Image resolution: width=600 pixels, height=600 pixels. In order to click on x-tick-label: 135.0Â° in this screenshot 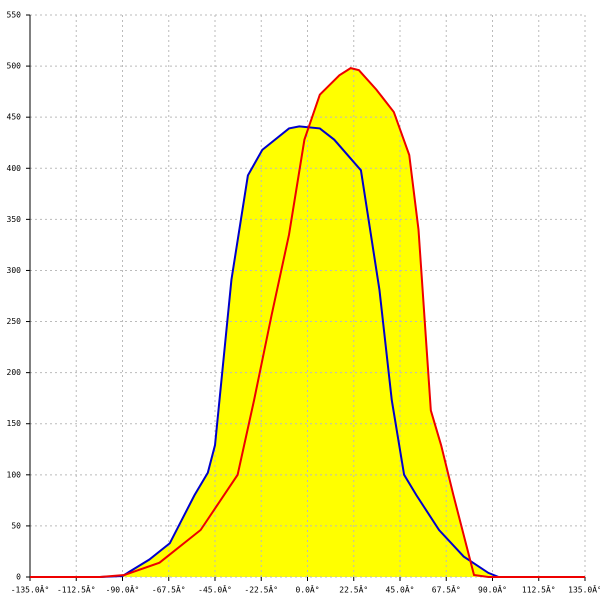, I will do `click(584, 589)`.